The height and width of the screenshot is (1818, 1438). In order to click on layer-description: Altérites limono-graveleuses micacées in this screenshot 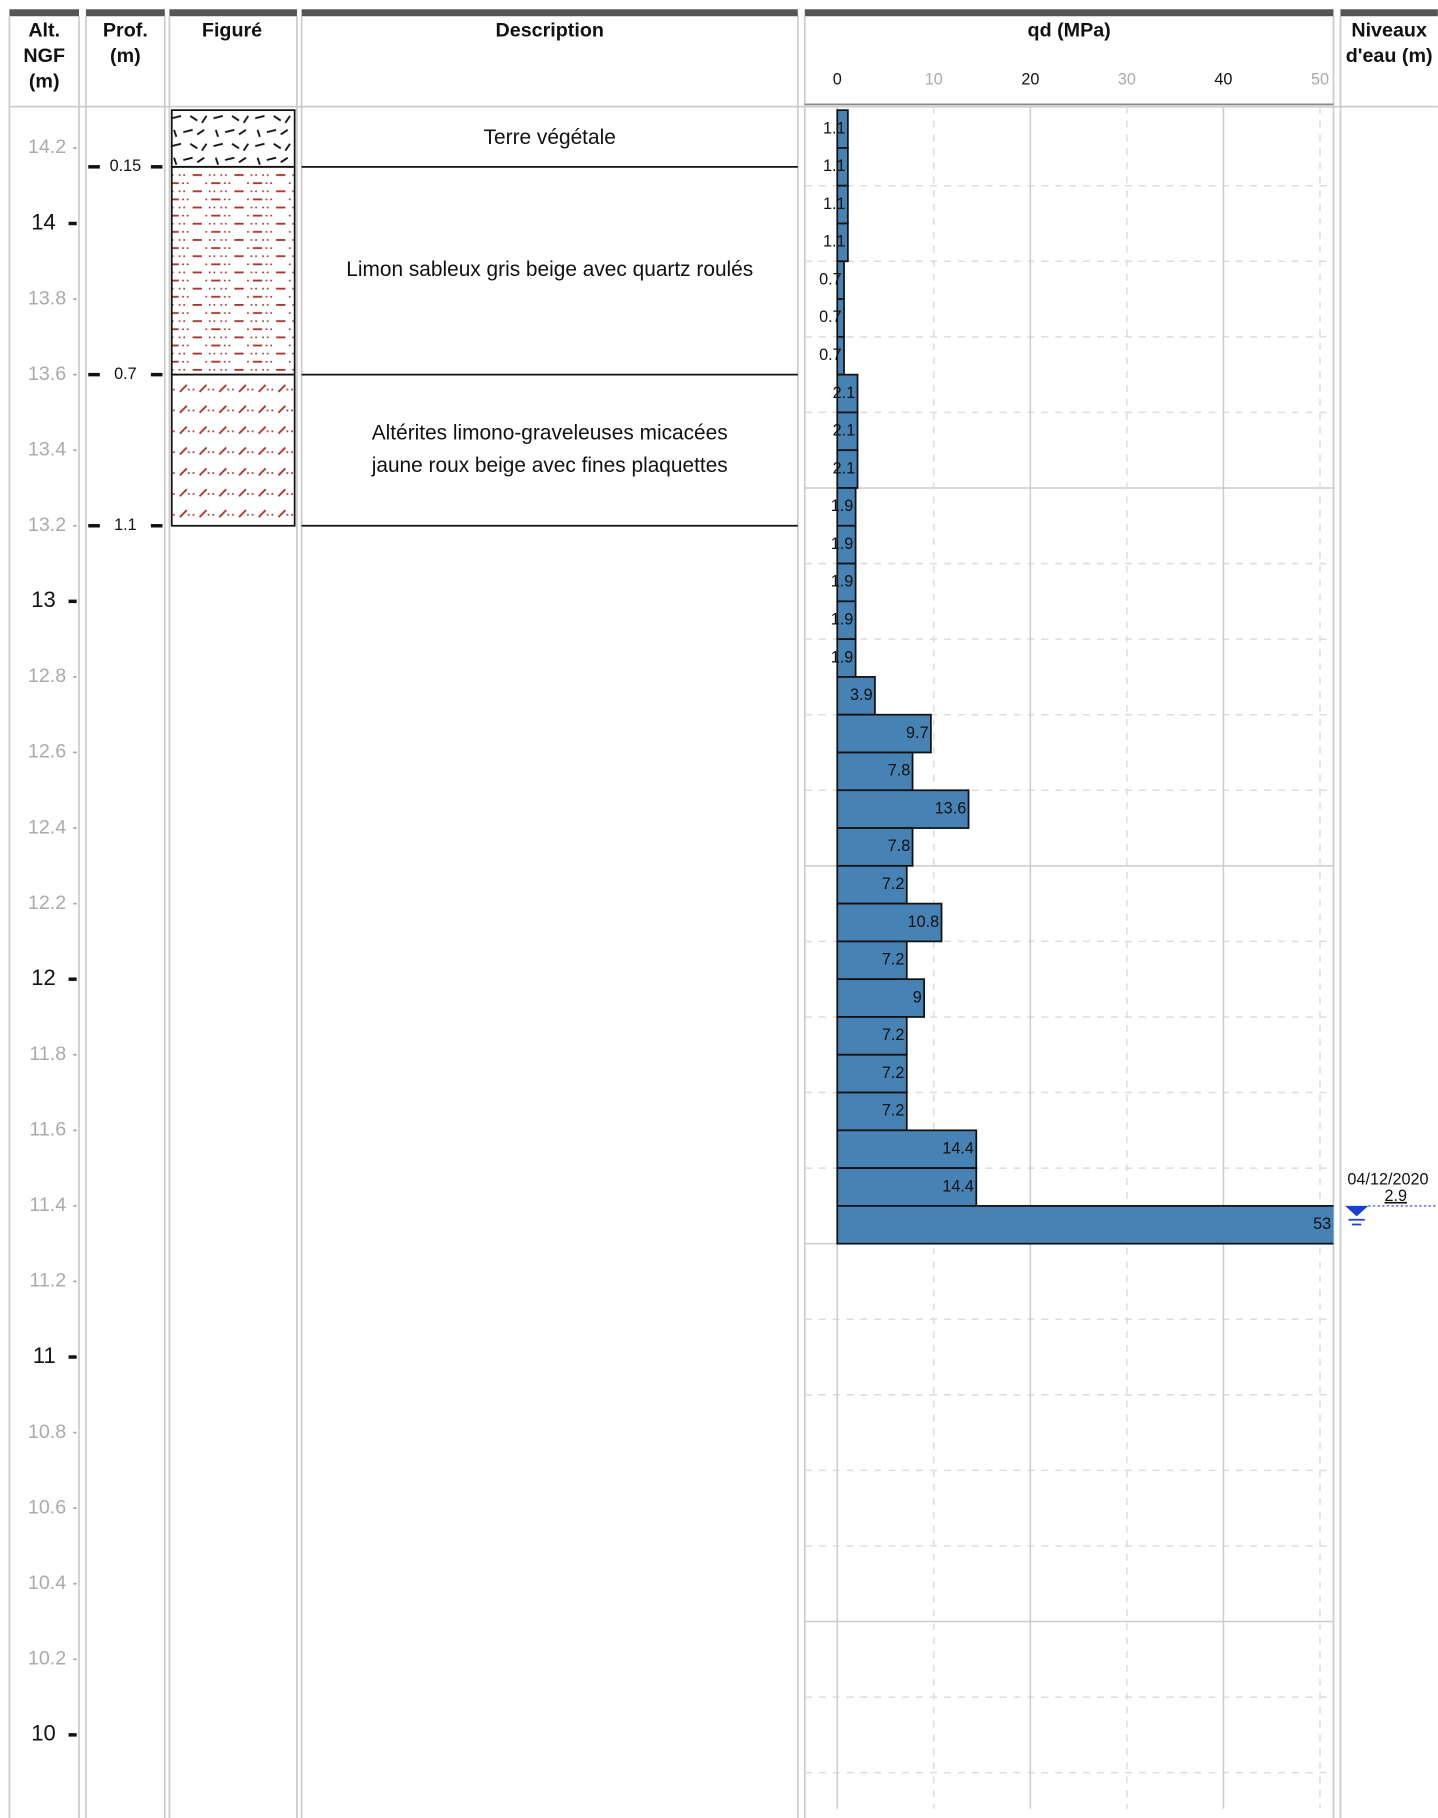, I will do `click(550, 432)`.